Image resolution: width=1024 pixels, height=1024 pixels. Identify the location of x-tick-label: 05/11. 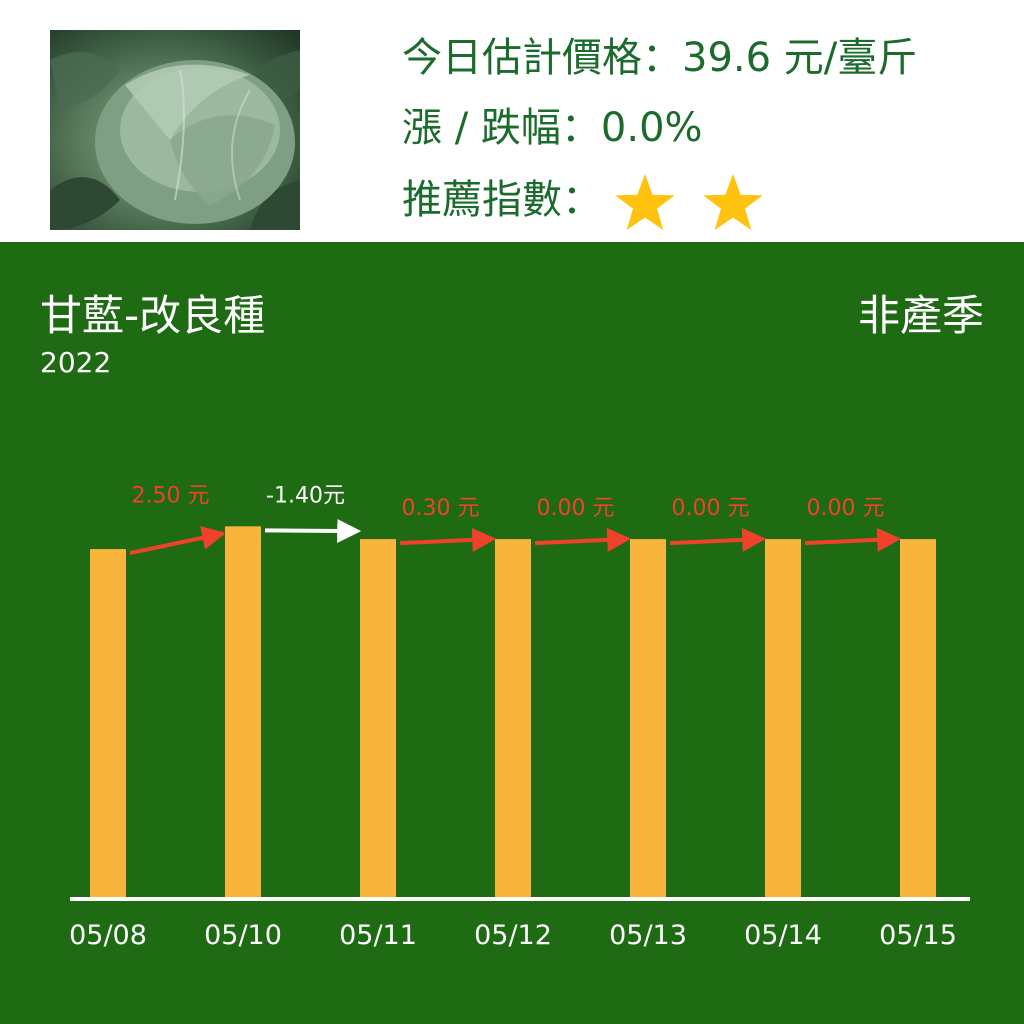
(378, 935).